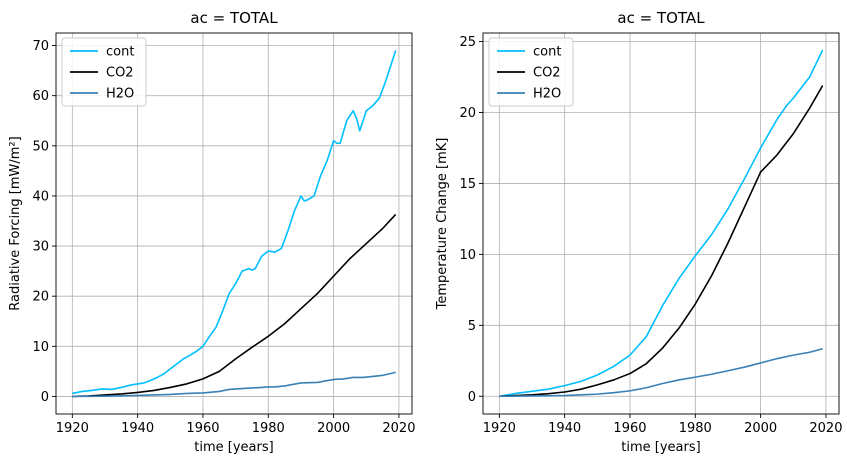 Image resolution: width=847 pixels, height=468 pixels. What do you see at coordinates (40, 196) in the screenshot?
I see `y-tick-label: 40` at bounding box center [40, 196].